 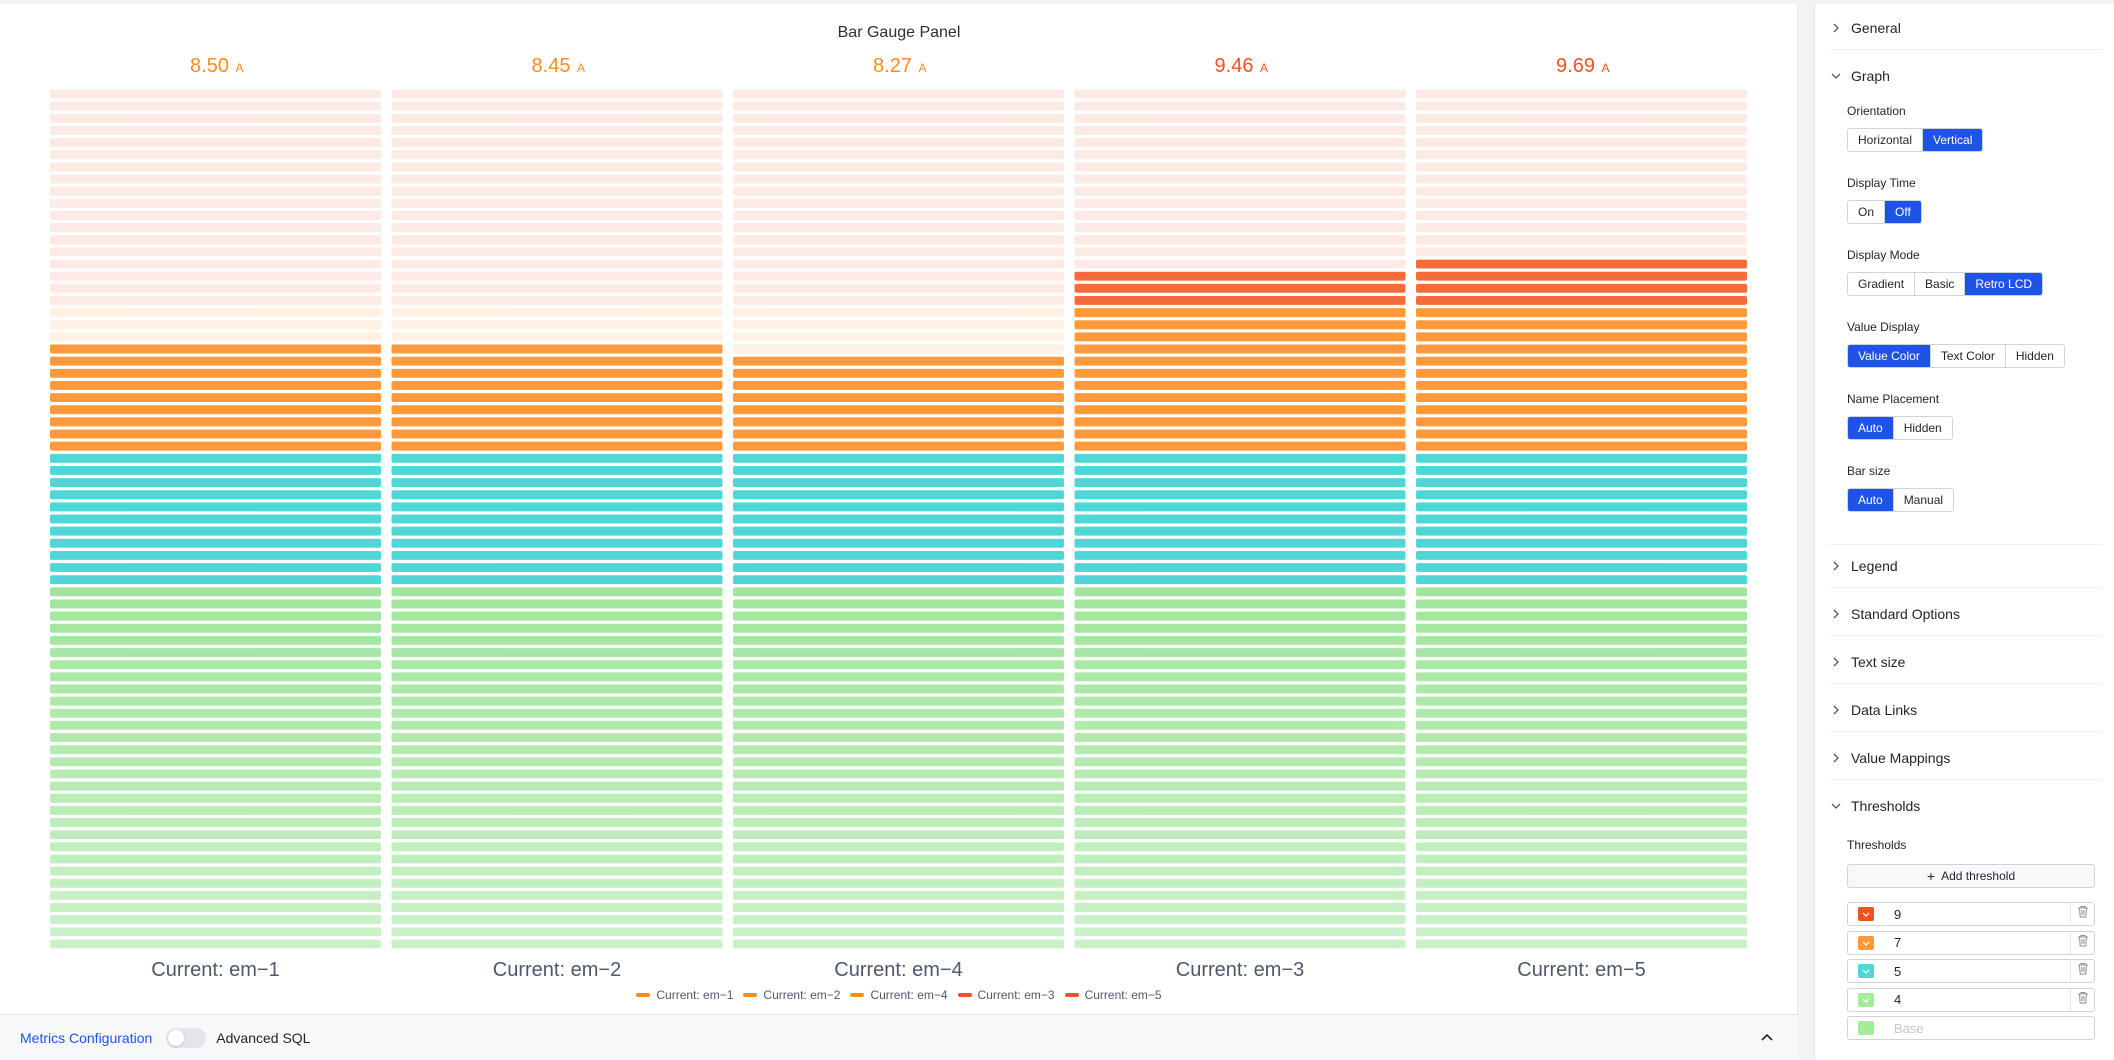 What do you see at coordinates (1113, 995) in the screenshot?
I see `legend-item: Current: em−5` at bounding box center [1113, 995].